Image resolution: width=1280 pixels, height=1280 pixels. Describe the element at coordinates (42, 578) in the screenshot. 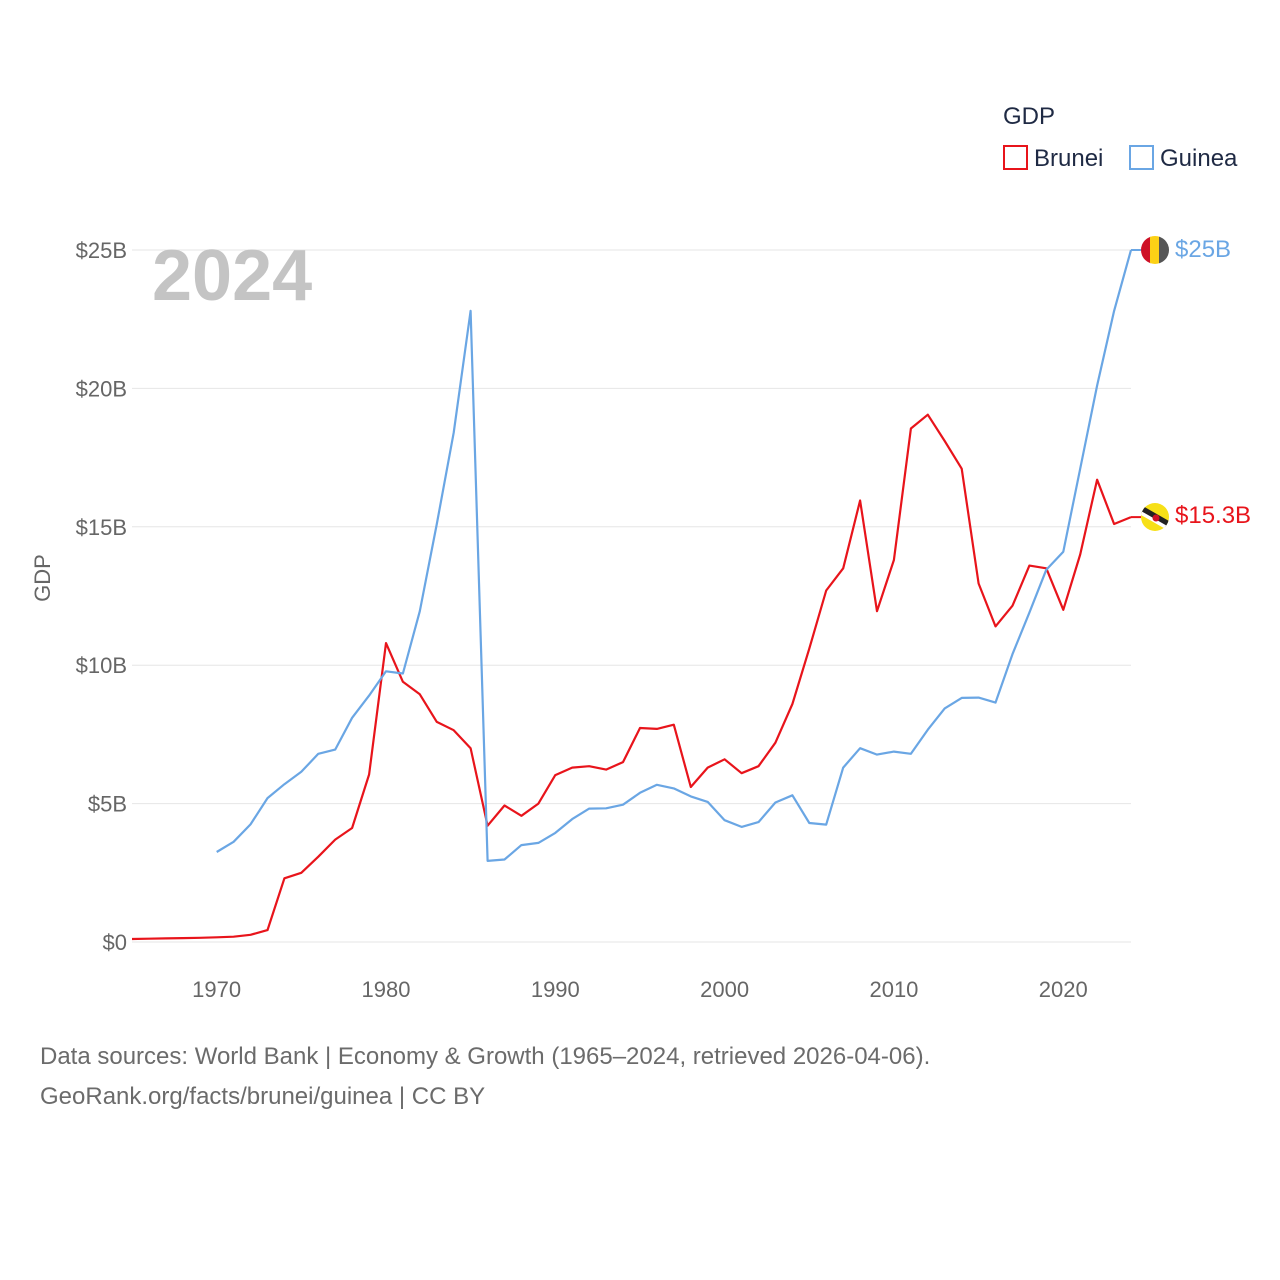

I see `y-axis-title: GDP` at that location.